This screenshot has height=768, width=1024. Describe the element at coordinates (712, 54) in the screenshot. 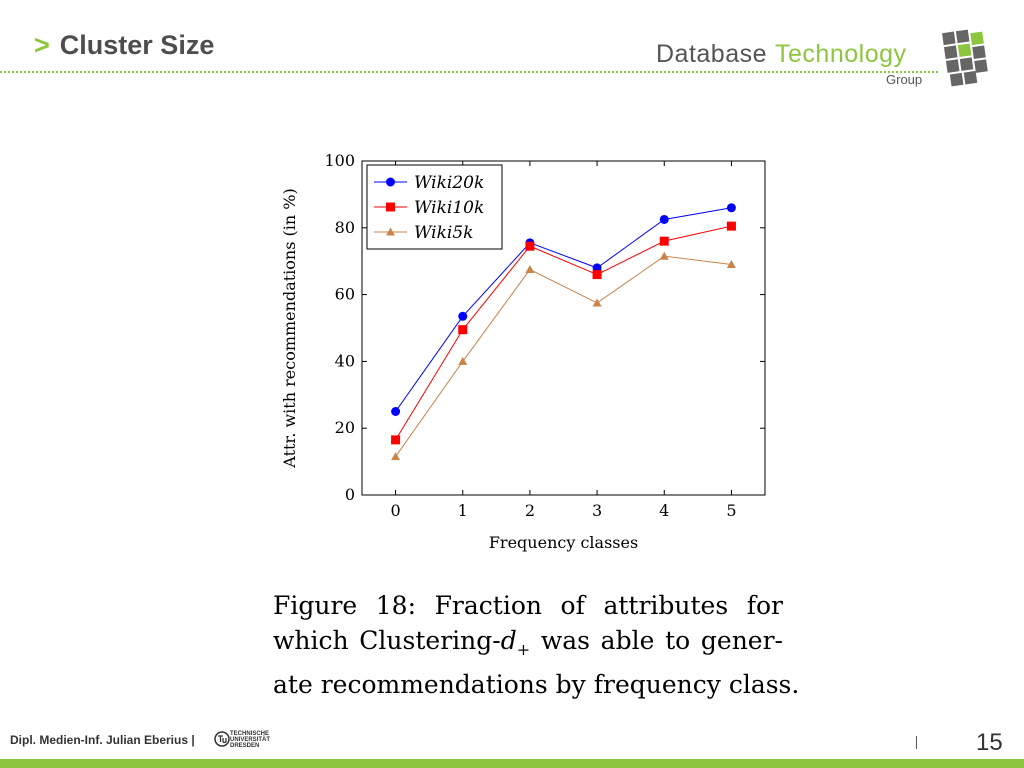

I see `brand-database: Database` at that location.